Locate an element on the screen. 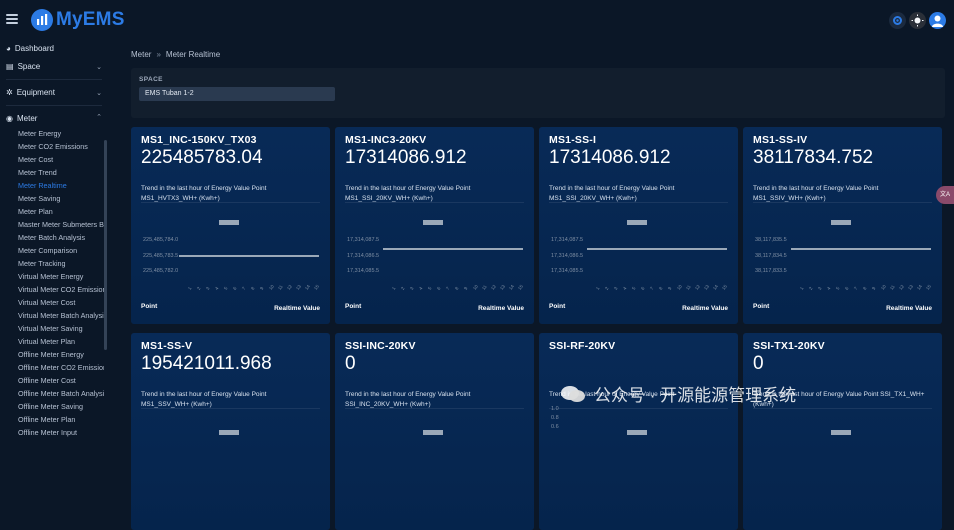 The width and height of the screenshot is (954, 530). sidebar-subitem: Offline Meter Saving is located at coordinates (50, 406).